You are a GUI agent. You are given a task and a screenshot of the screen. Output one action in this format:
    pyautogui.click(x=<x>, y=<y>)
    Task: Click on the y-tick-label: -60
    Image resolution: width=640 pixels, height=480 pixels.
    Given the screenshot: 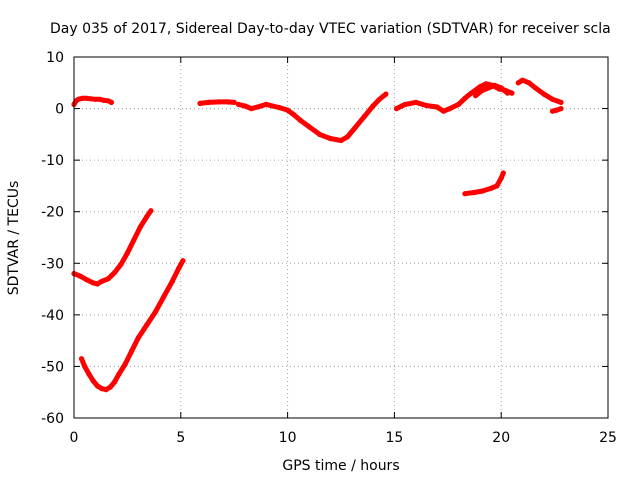 What is the action you would take?
    pyautogui.click(x=52, y=419)
    